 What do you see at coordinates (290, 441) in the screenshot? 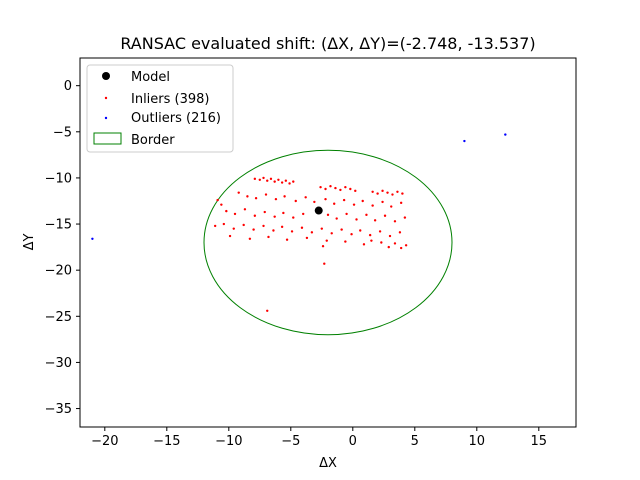
I see `x-tick-label: −5` at bounding box center [290, 441].